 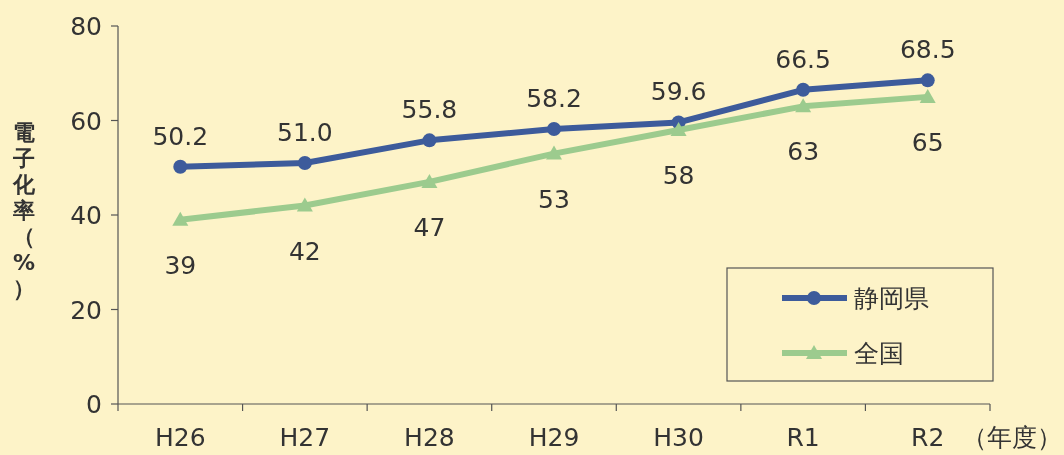 What do you see at coordinates (305, 437) in the screenshot?
I see `x-tick-label: H27` at bounding box center [305, 437].